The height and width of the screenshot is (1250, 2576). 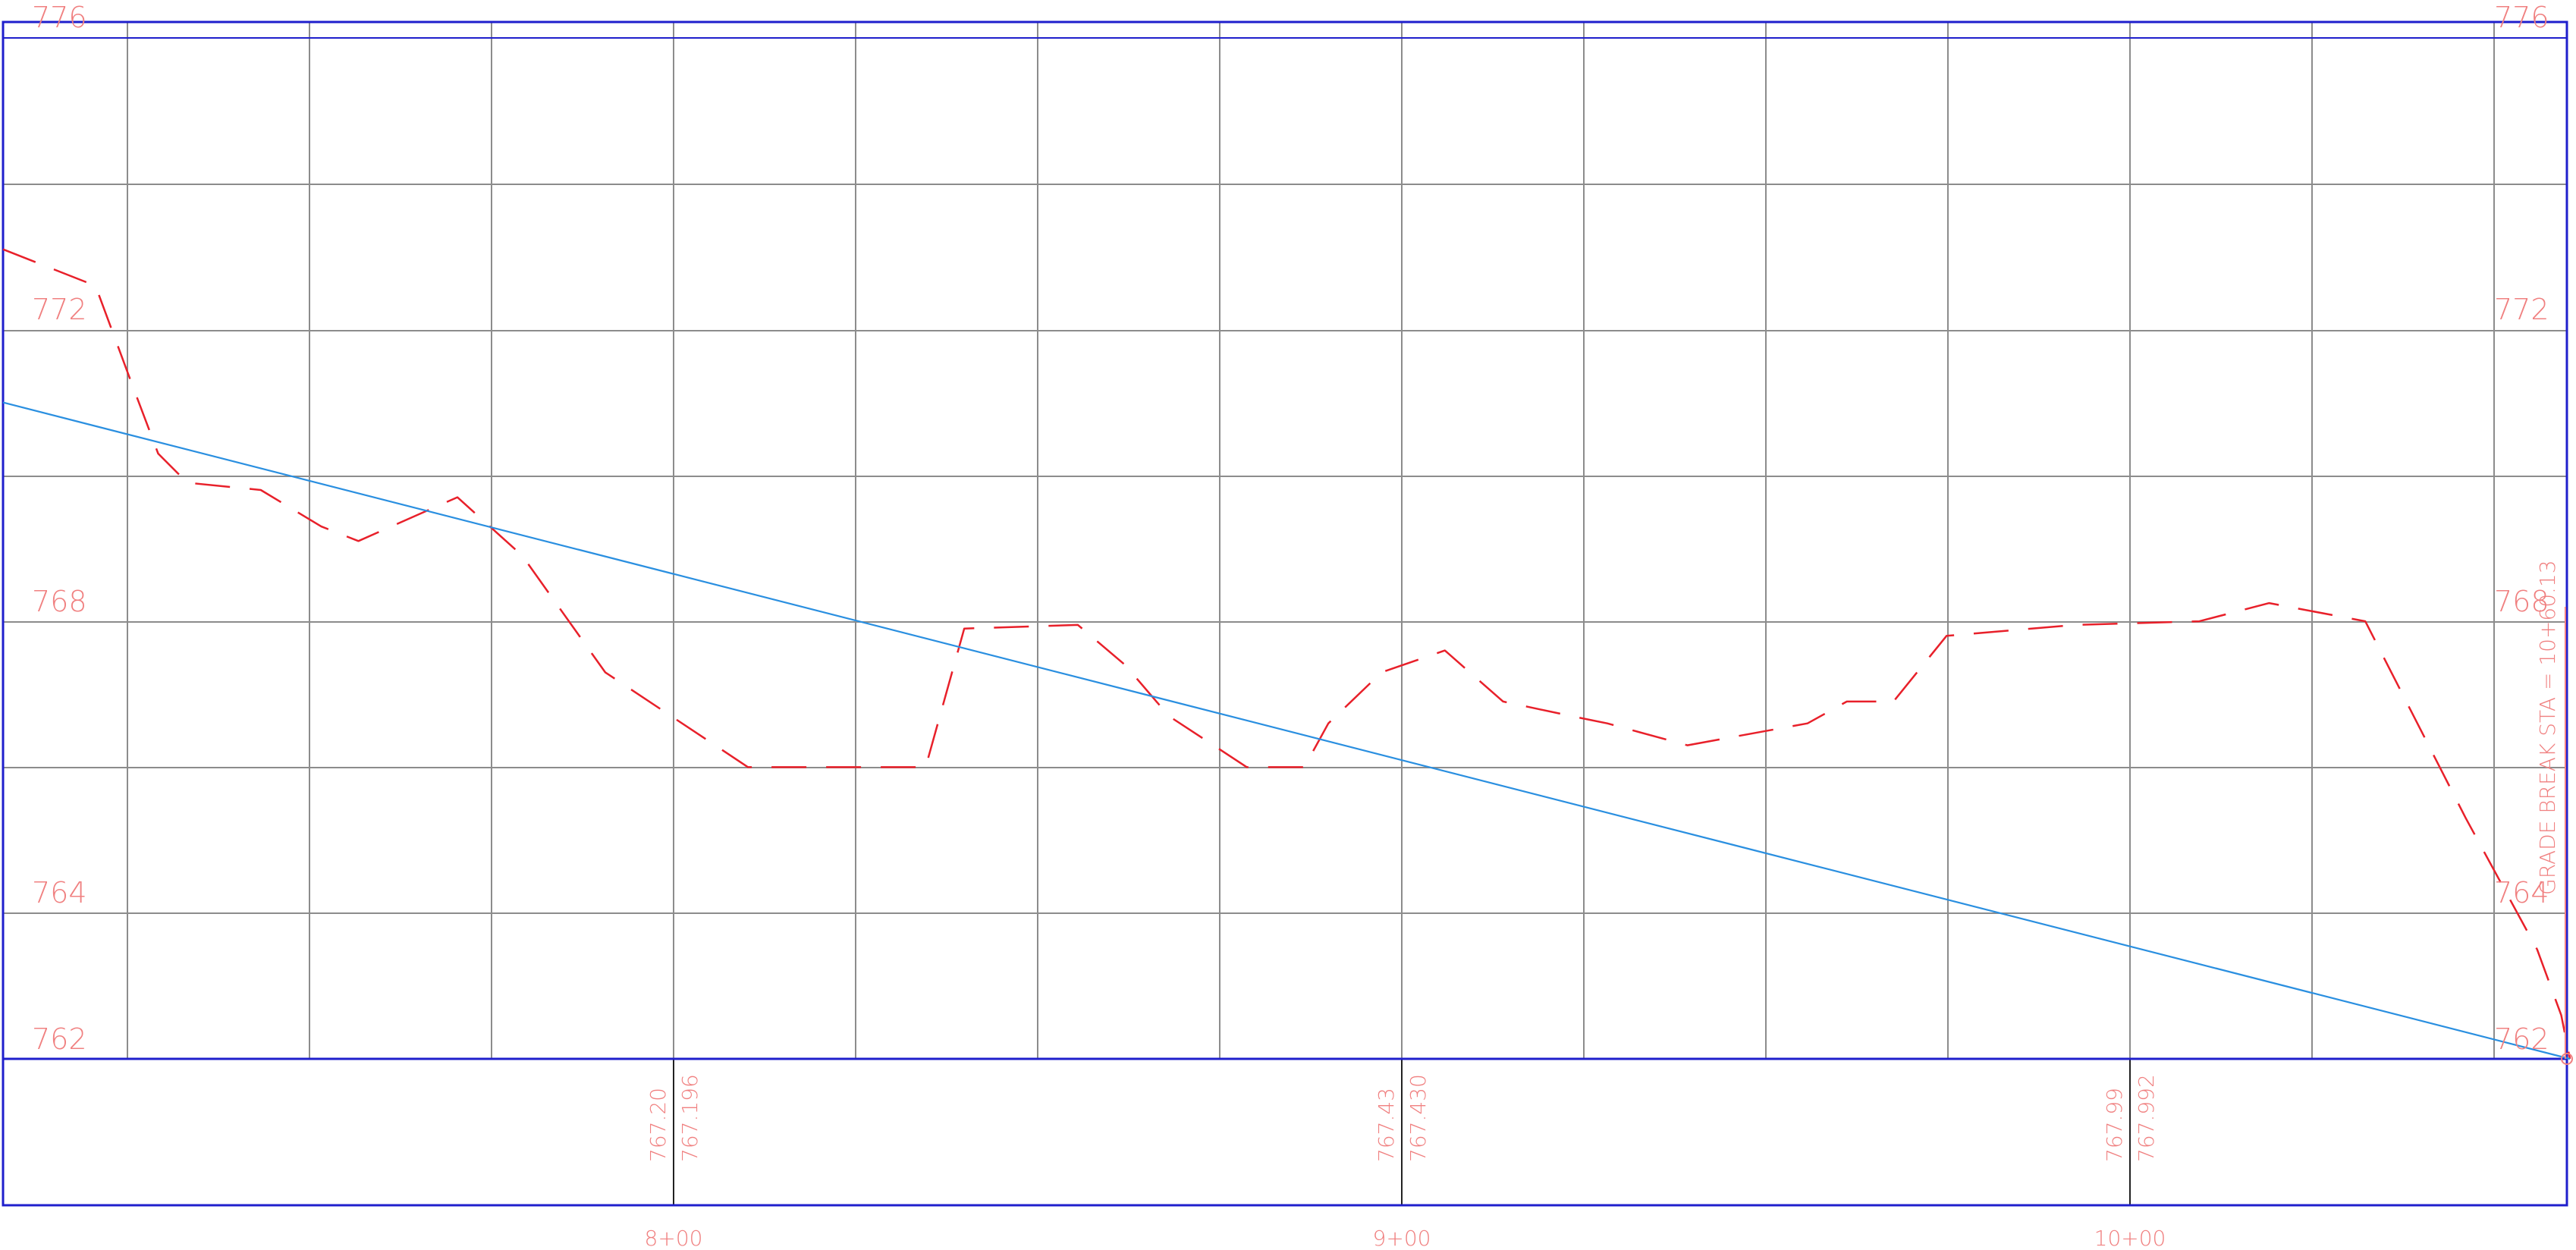 What do you see at coordinates (59, 893) in the screenshot?
I see `elev-label-left-764: 764` at bounding box center [59, 893].